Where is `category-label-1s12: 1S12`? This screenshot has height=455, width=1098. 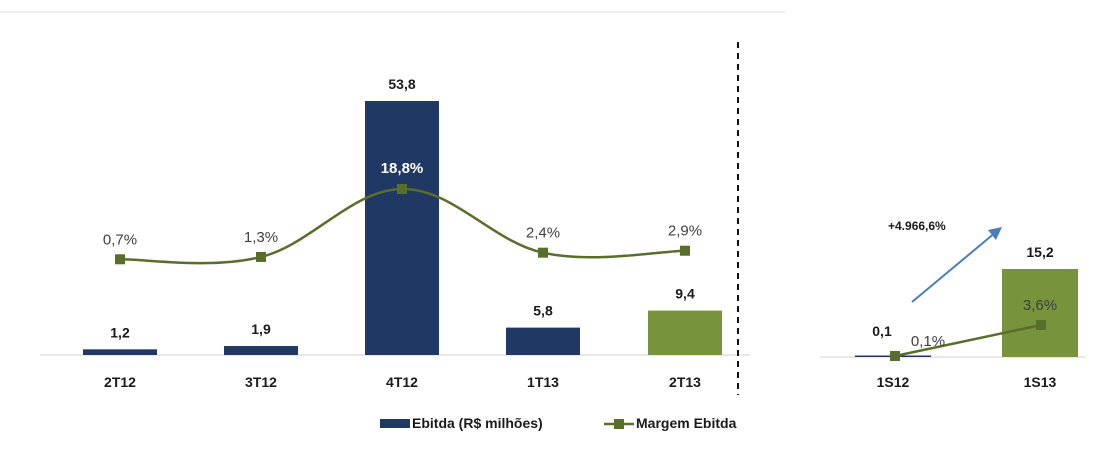 category-label-1s12: 1S12 is located at coordinates (893, 382).